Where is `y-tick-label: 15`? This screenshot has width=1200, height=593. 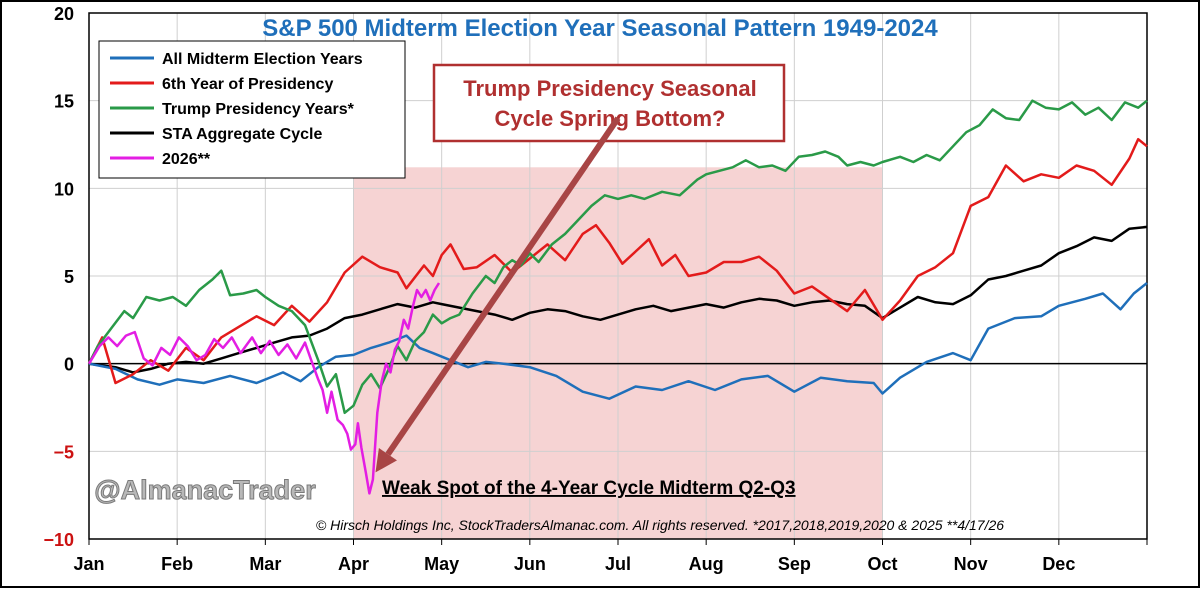 y-tick-label: 15 is located at coordinates (64, 102).